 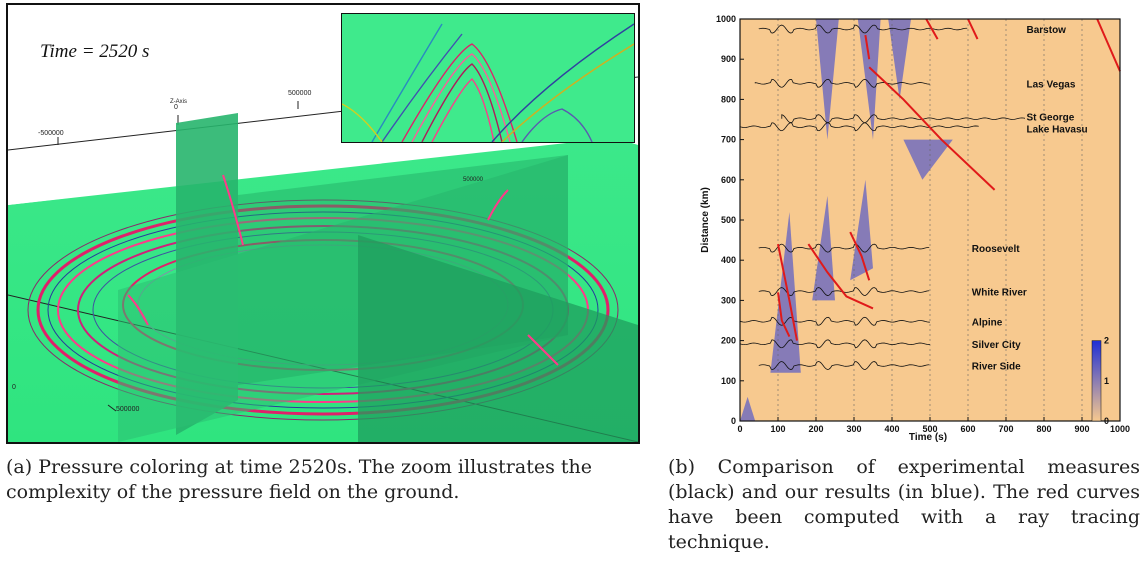 What do you see at coordinates (929, 429) in the screenshot?
I see `x-tick-label: 500` at bounding box center [929, 429].